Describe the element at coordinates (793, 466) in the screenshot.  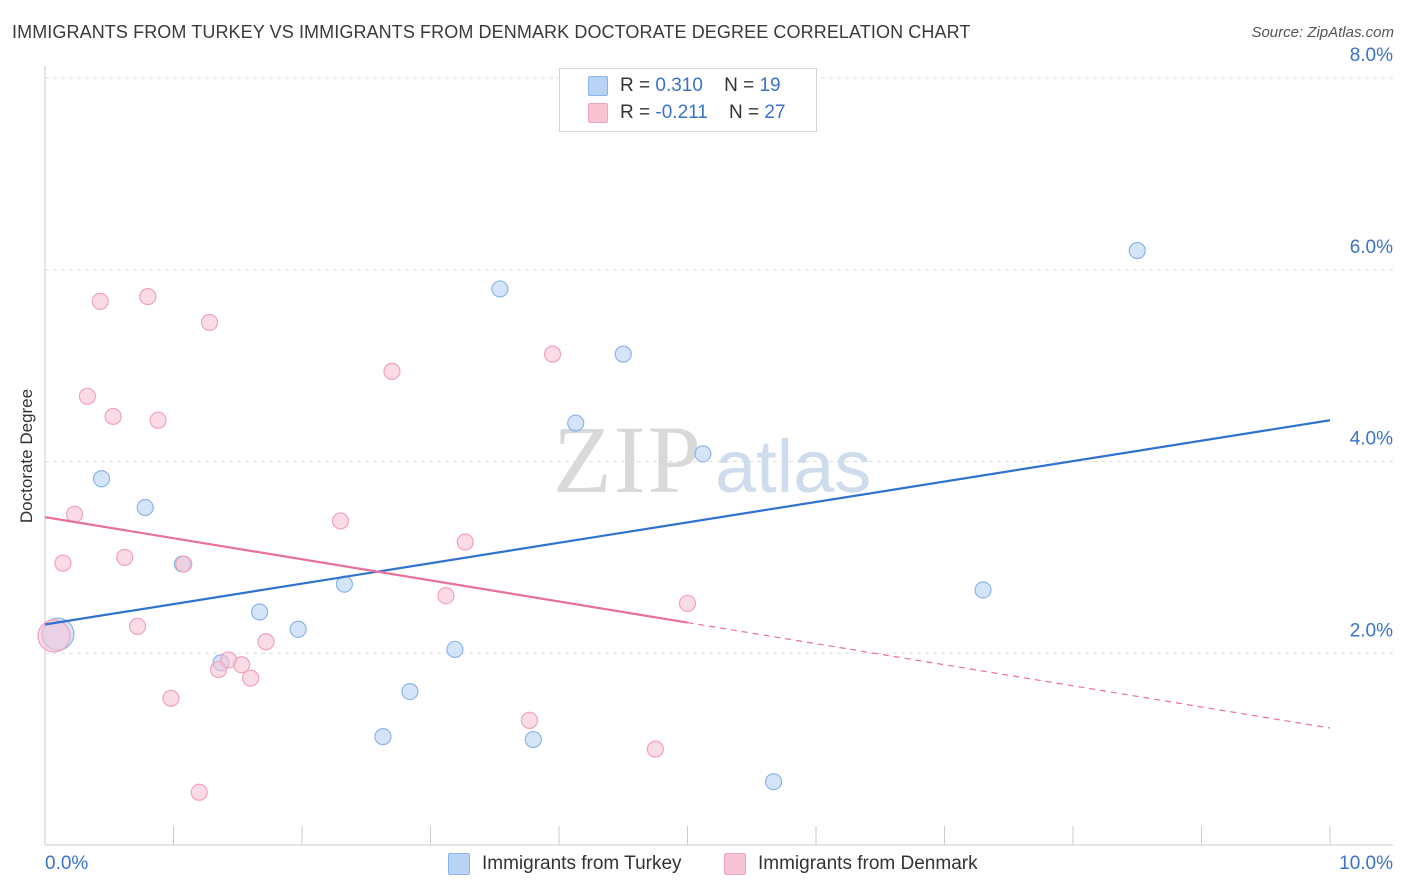
I see `watermark-atlas: atlas` at that location.